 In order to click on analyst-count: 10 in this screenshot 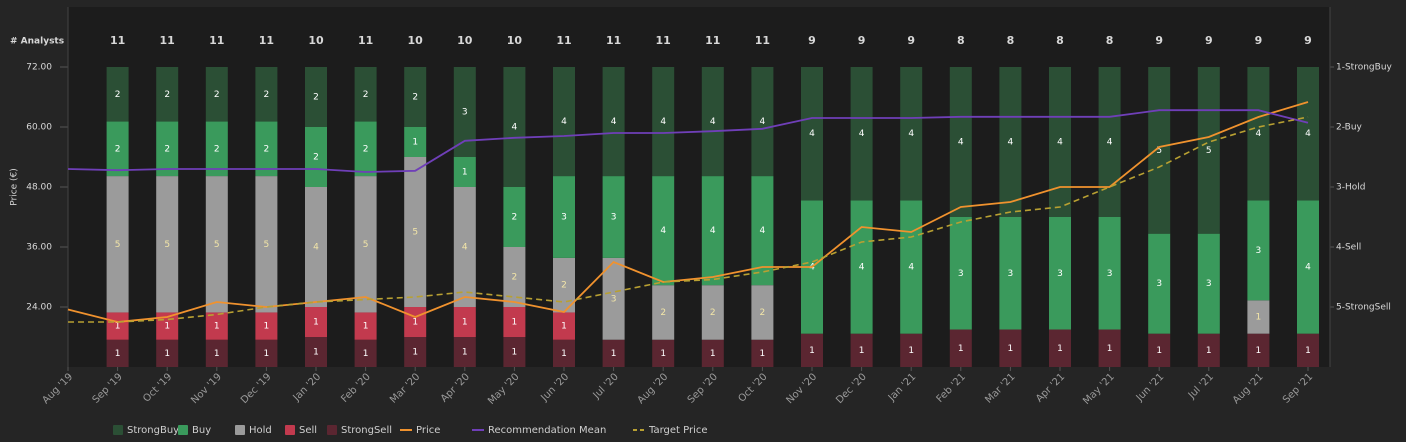, I will do `click(316, 40)`.